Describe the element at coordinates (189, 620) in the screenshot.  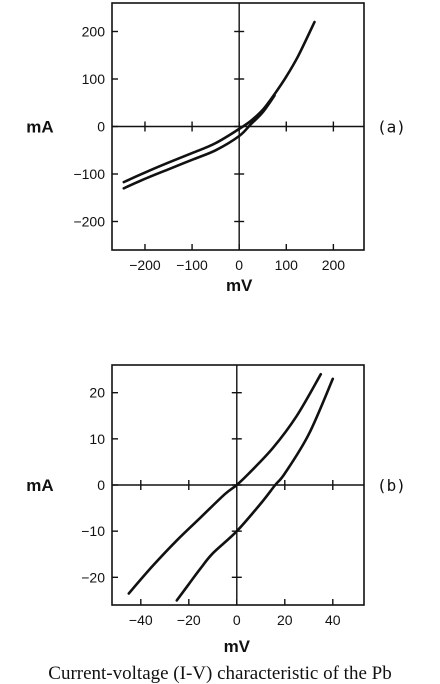
I see `x-tick-label: −20` at that location.